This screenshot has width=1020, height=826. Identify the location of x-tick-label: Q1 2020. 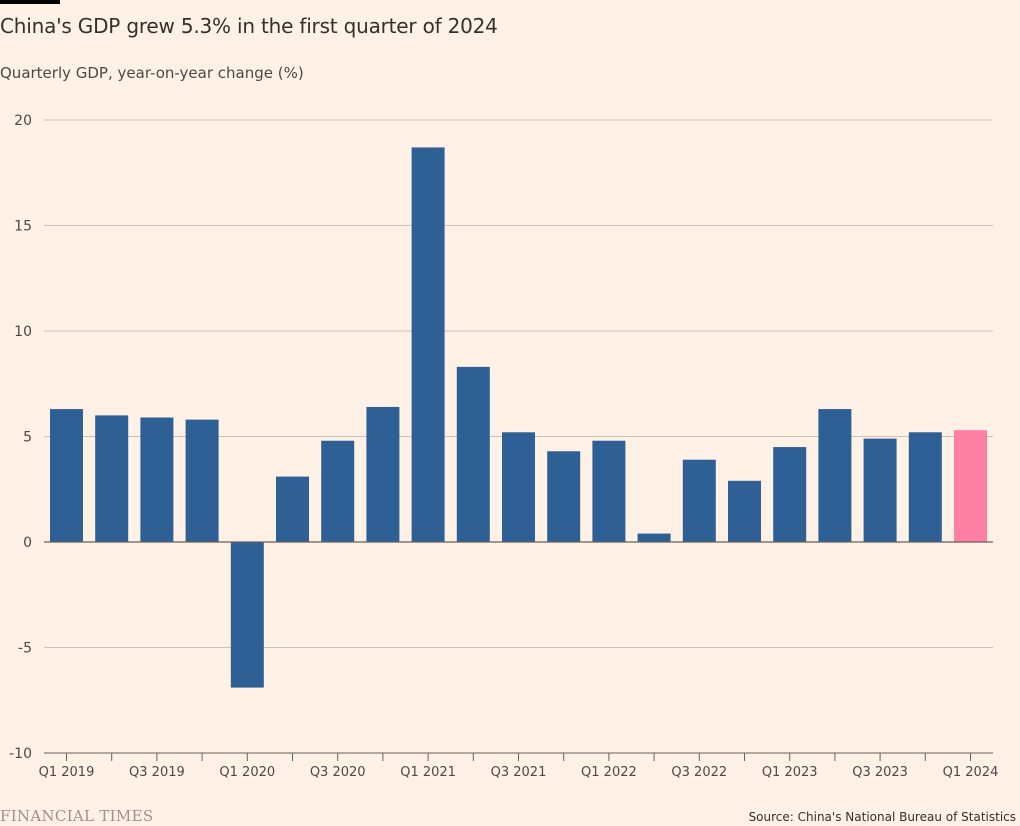
(247, 772).